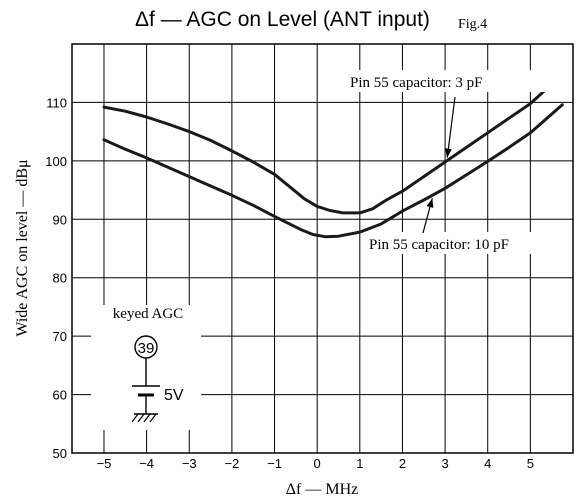  What do you see at coordinates (274, 463) in the screenshot?
I see `x-tick-label: −1` at bounding box center [274, 463].